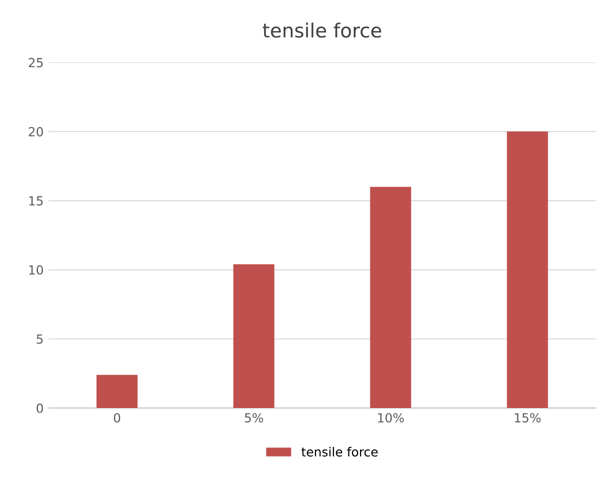 The image size is (608, 480). Describe the element at coordinates (117, 418) in the screenshot. I see `x-tick-label: 0` at that location.